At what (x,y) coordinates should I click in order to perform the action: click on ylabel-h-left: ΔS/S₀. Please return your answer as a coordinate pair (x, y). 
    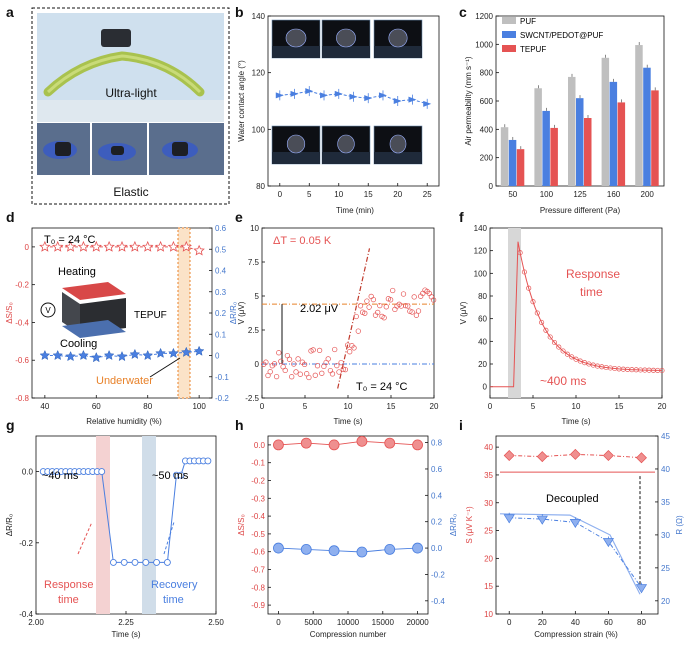
    Looking at the image, I should click on (241, 525).